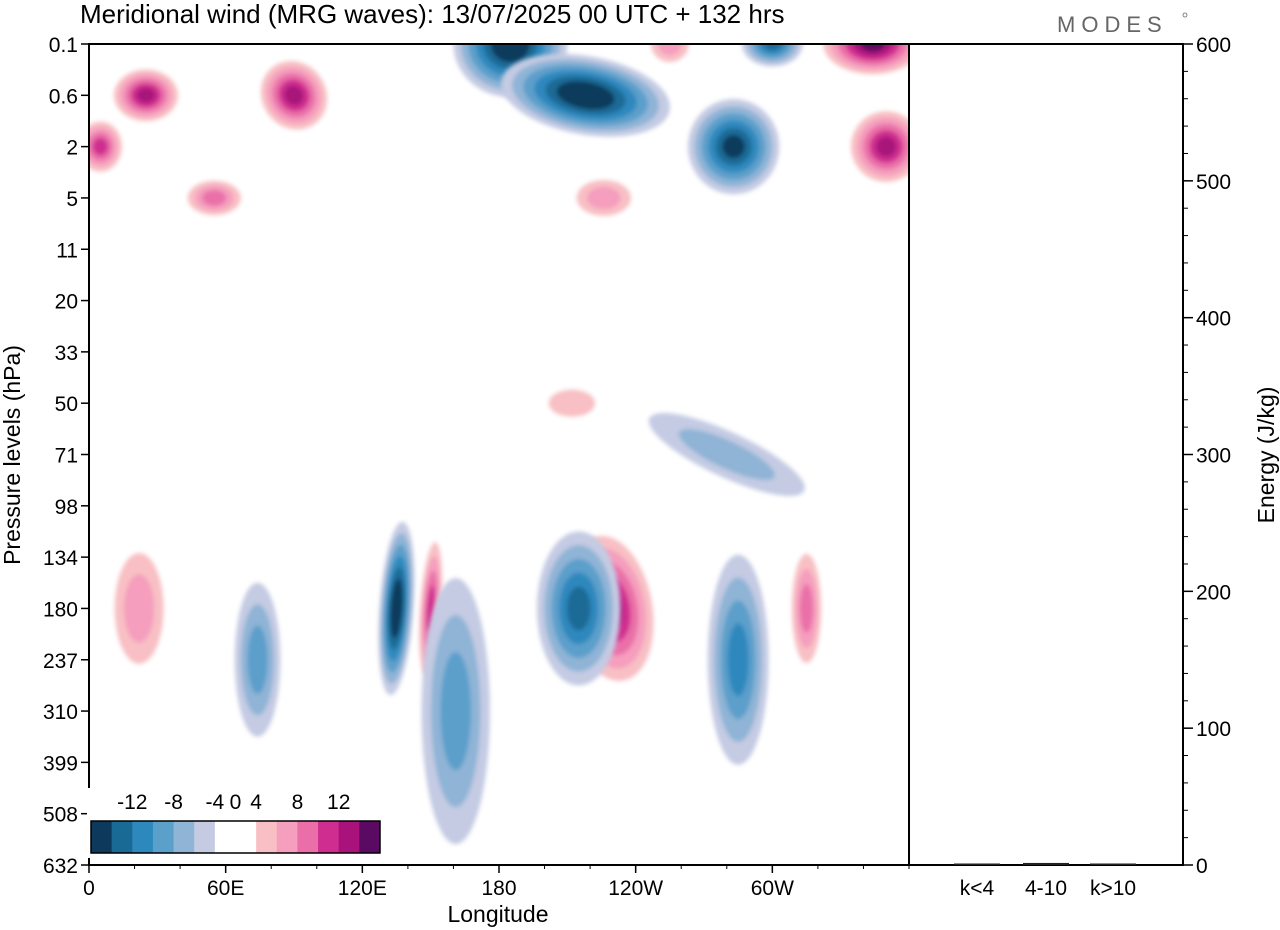 Image resolution: width=1280 pixels, height=930 pixels. Describe the element at coordinates (132, 802) in the screenshot. I see `colorbar-label: -12` at that location.